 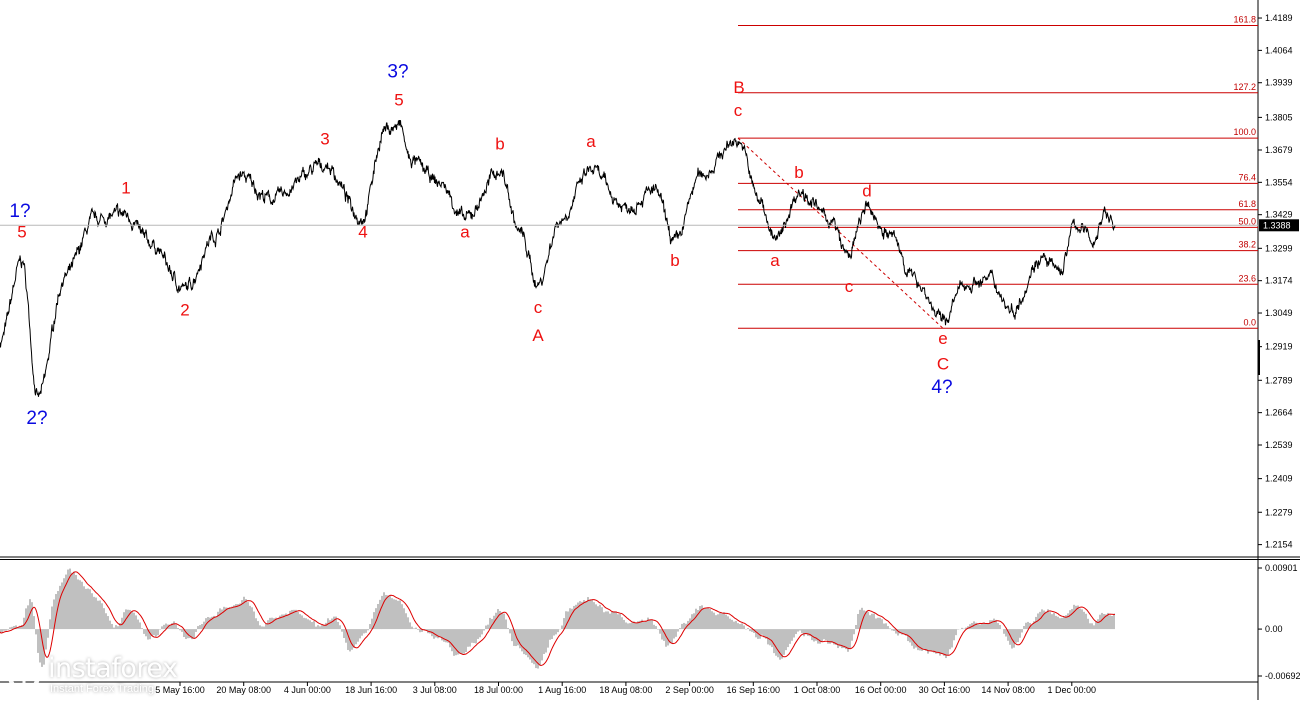 I want to click on time-tick-label-12: 30 Oct 16:00, so click(x=945, y=690).